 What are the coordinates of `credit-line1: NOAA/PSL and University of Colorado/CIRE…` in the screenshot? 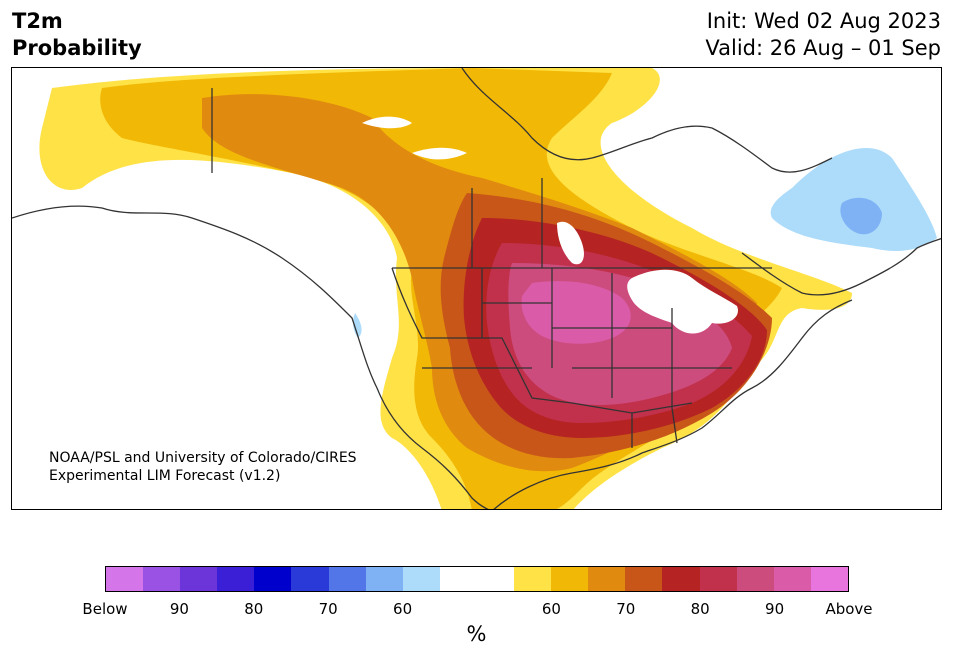 It's located at (203, 458).